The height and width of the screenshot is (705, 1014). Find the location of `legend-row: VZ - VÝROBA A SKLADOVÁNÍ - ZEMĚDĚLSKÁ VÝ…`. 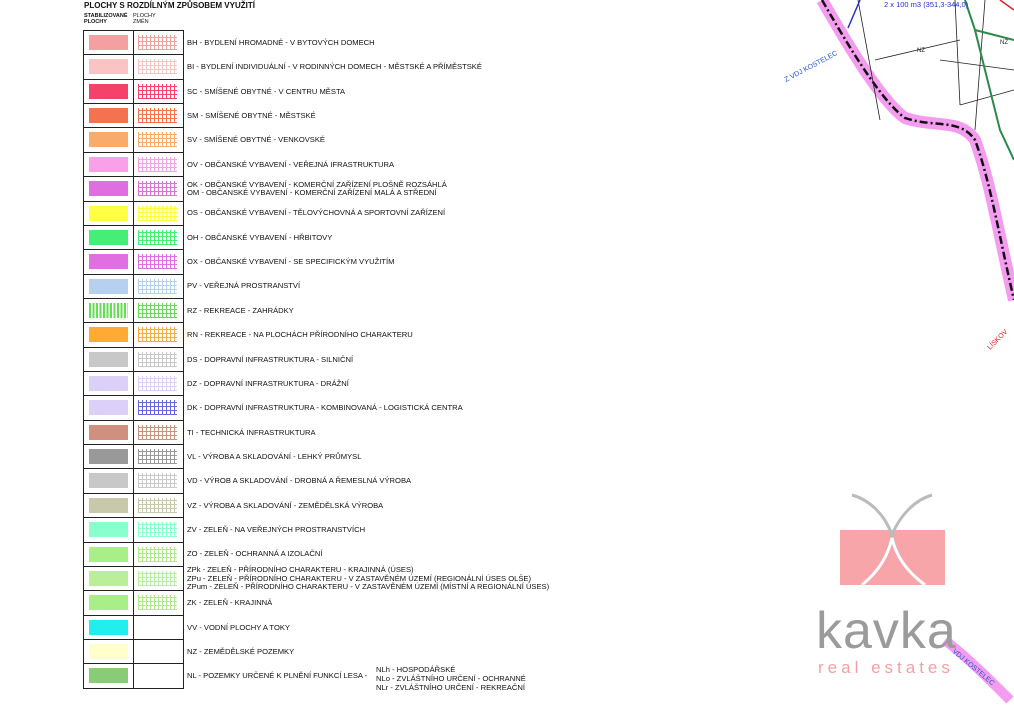

legend-row: VZ - VÝROBA A SKLADOVÁNÍ - ZEMĚDĚLSKÁ VÝ… is located at coordinates (233, 506).